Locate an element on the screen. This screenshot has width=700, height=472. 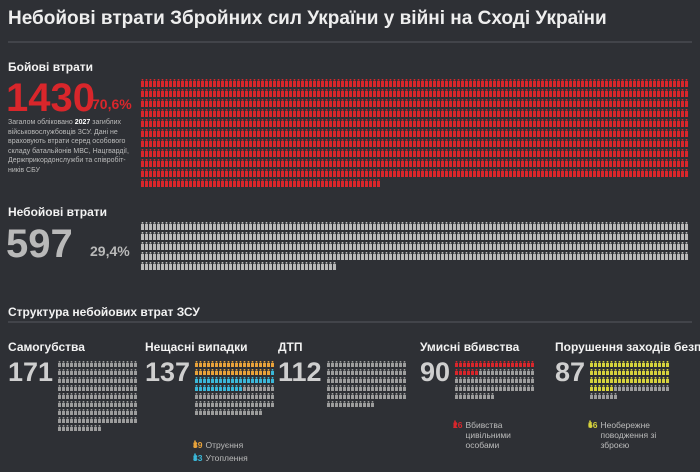
legend-label: Отруєння is located at coordinates (224, 445).